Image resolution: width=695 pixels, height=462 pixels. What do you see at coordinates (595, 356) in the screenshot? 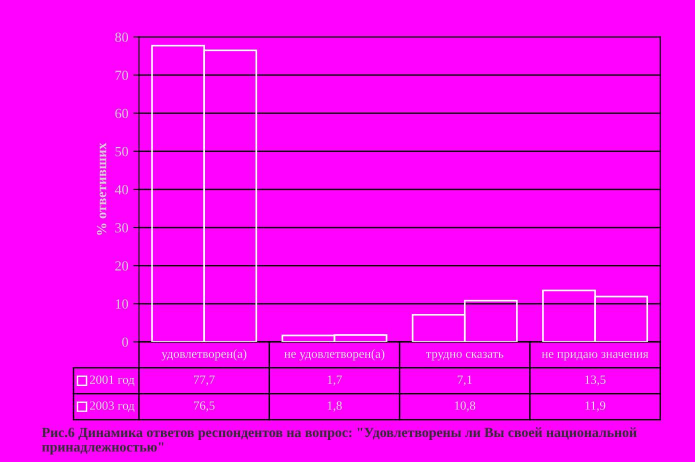
I see `x-tick-label: не придаю значения` at bounding box center [595, 356].